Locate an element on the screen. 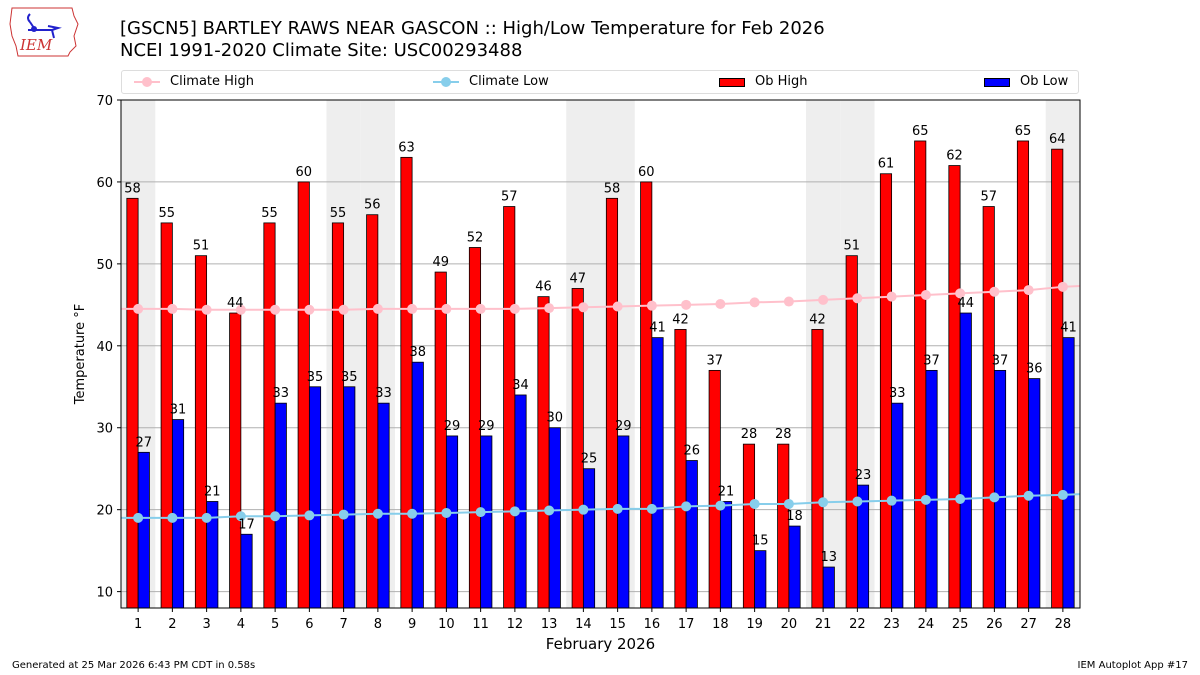 The image size is (1200, 675). ob-low-label: 23 is located at coordinates (863, 475).